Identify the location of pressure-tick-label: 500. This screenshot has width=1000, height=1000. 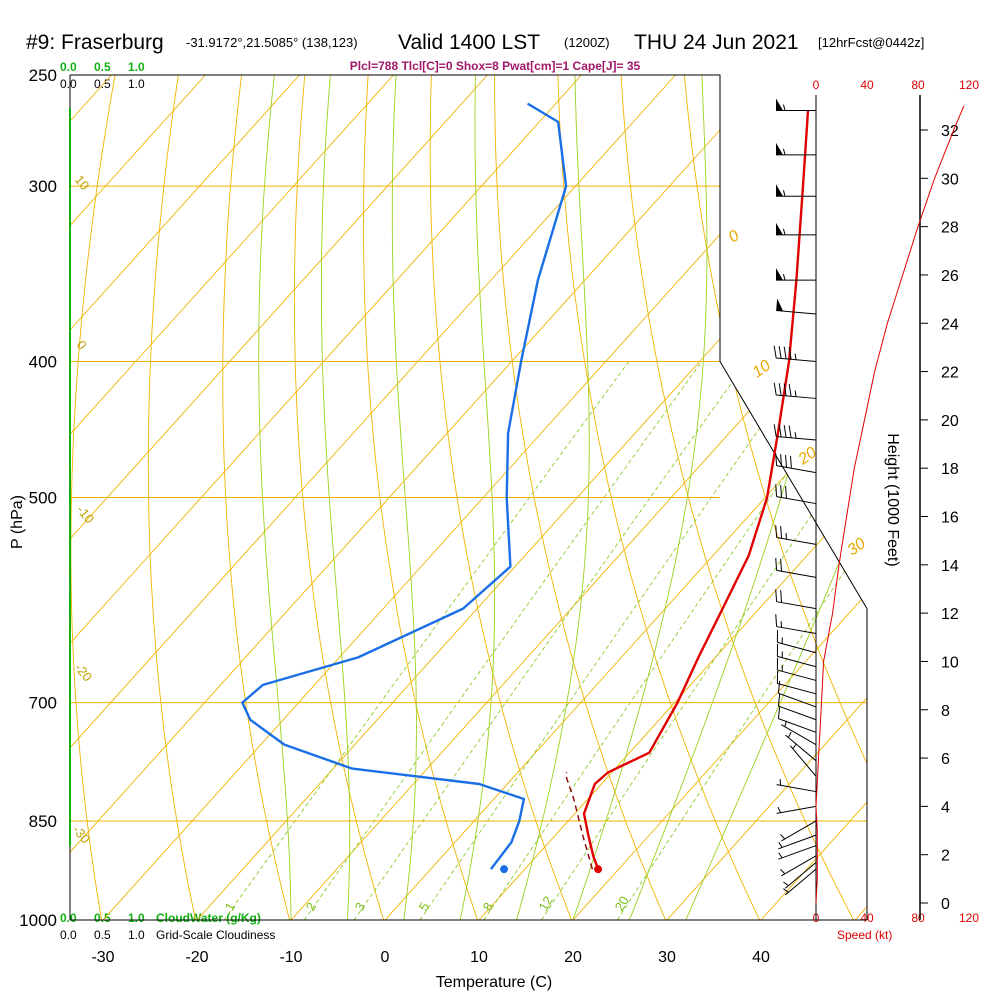
(43, 498).